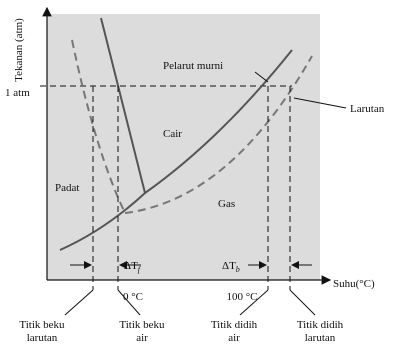 This screenshot has width=400, height=349. I want to click on region-label: Gas, so click(226, 204).